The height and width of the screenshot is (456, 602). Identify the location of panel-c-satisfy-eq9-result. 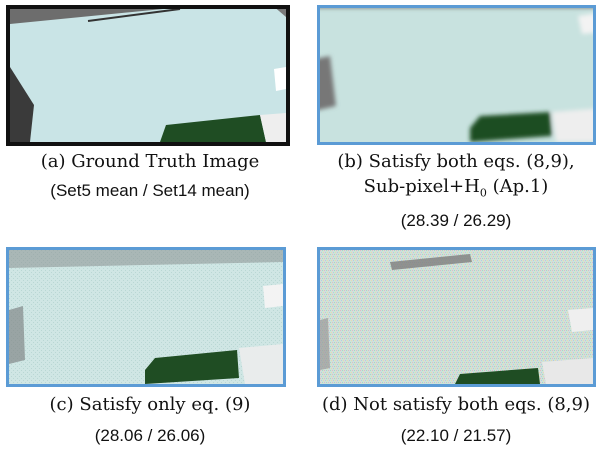
(146, 317).